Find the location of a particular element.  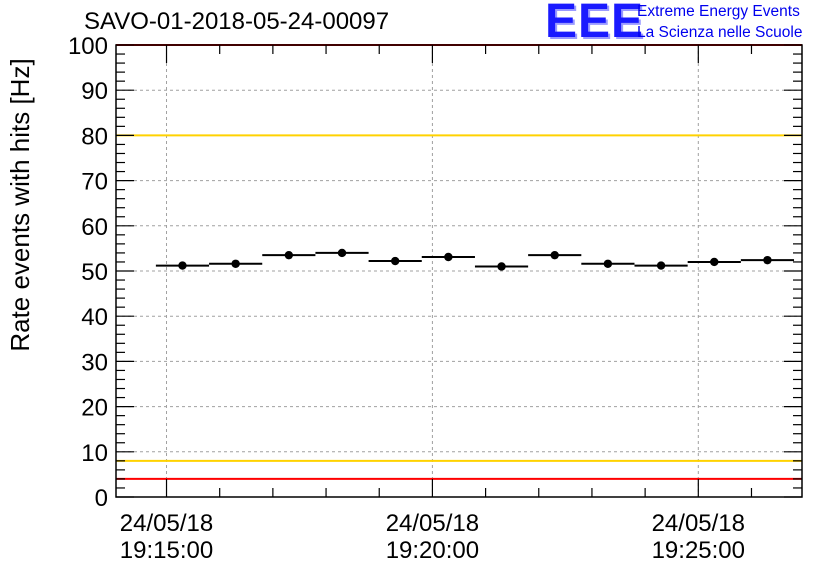

y-tick-label: 80 is located at coordinates (94, 136).